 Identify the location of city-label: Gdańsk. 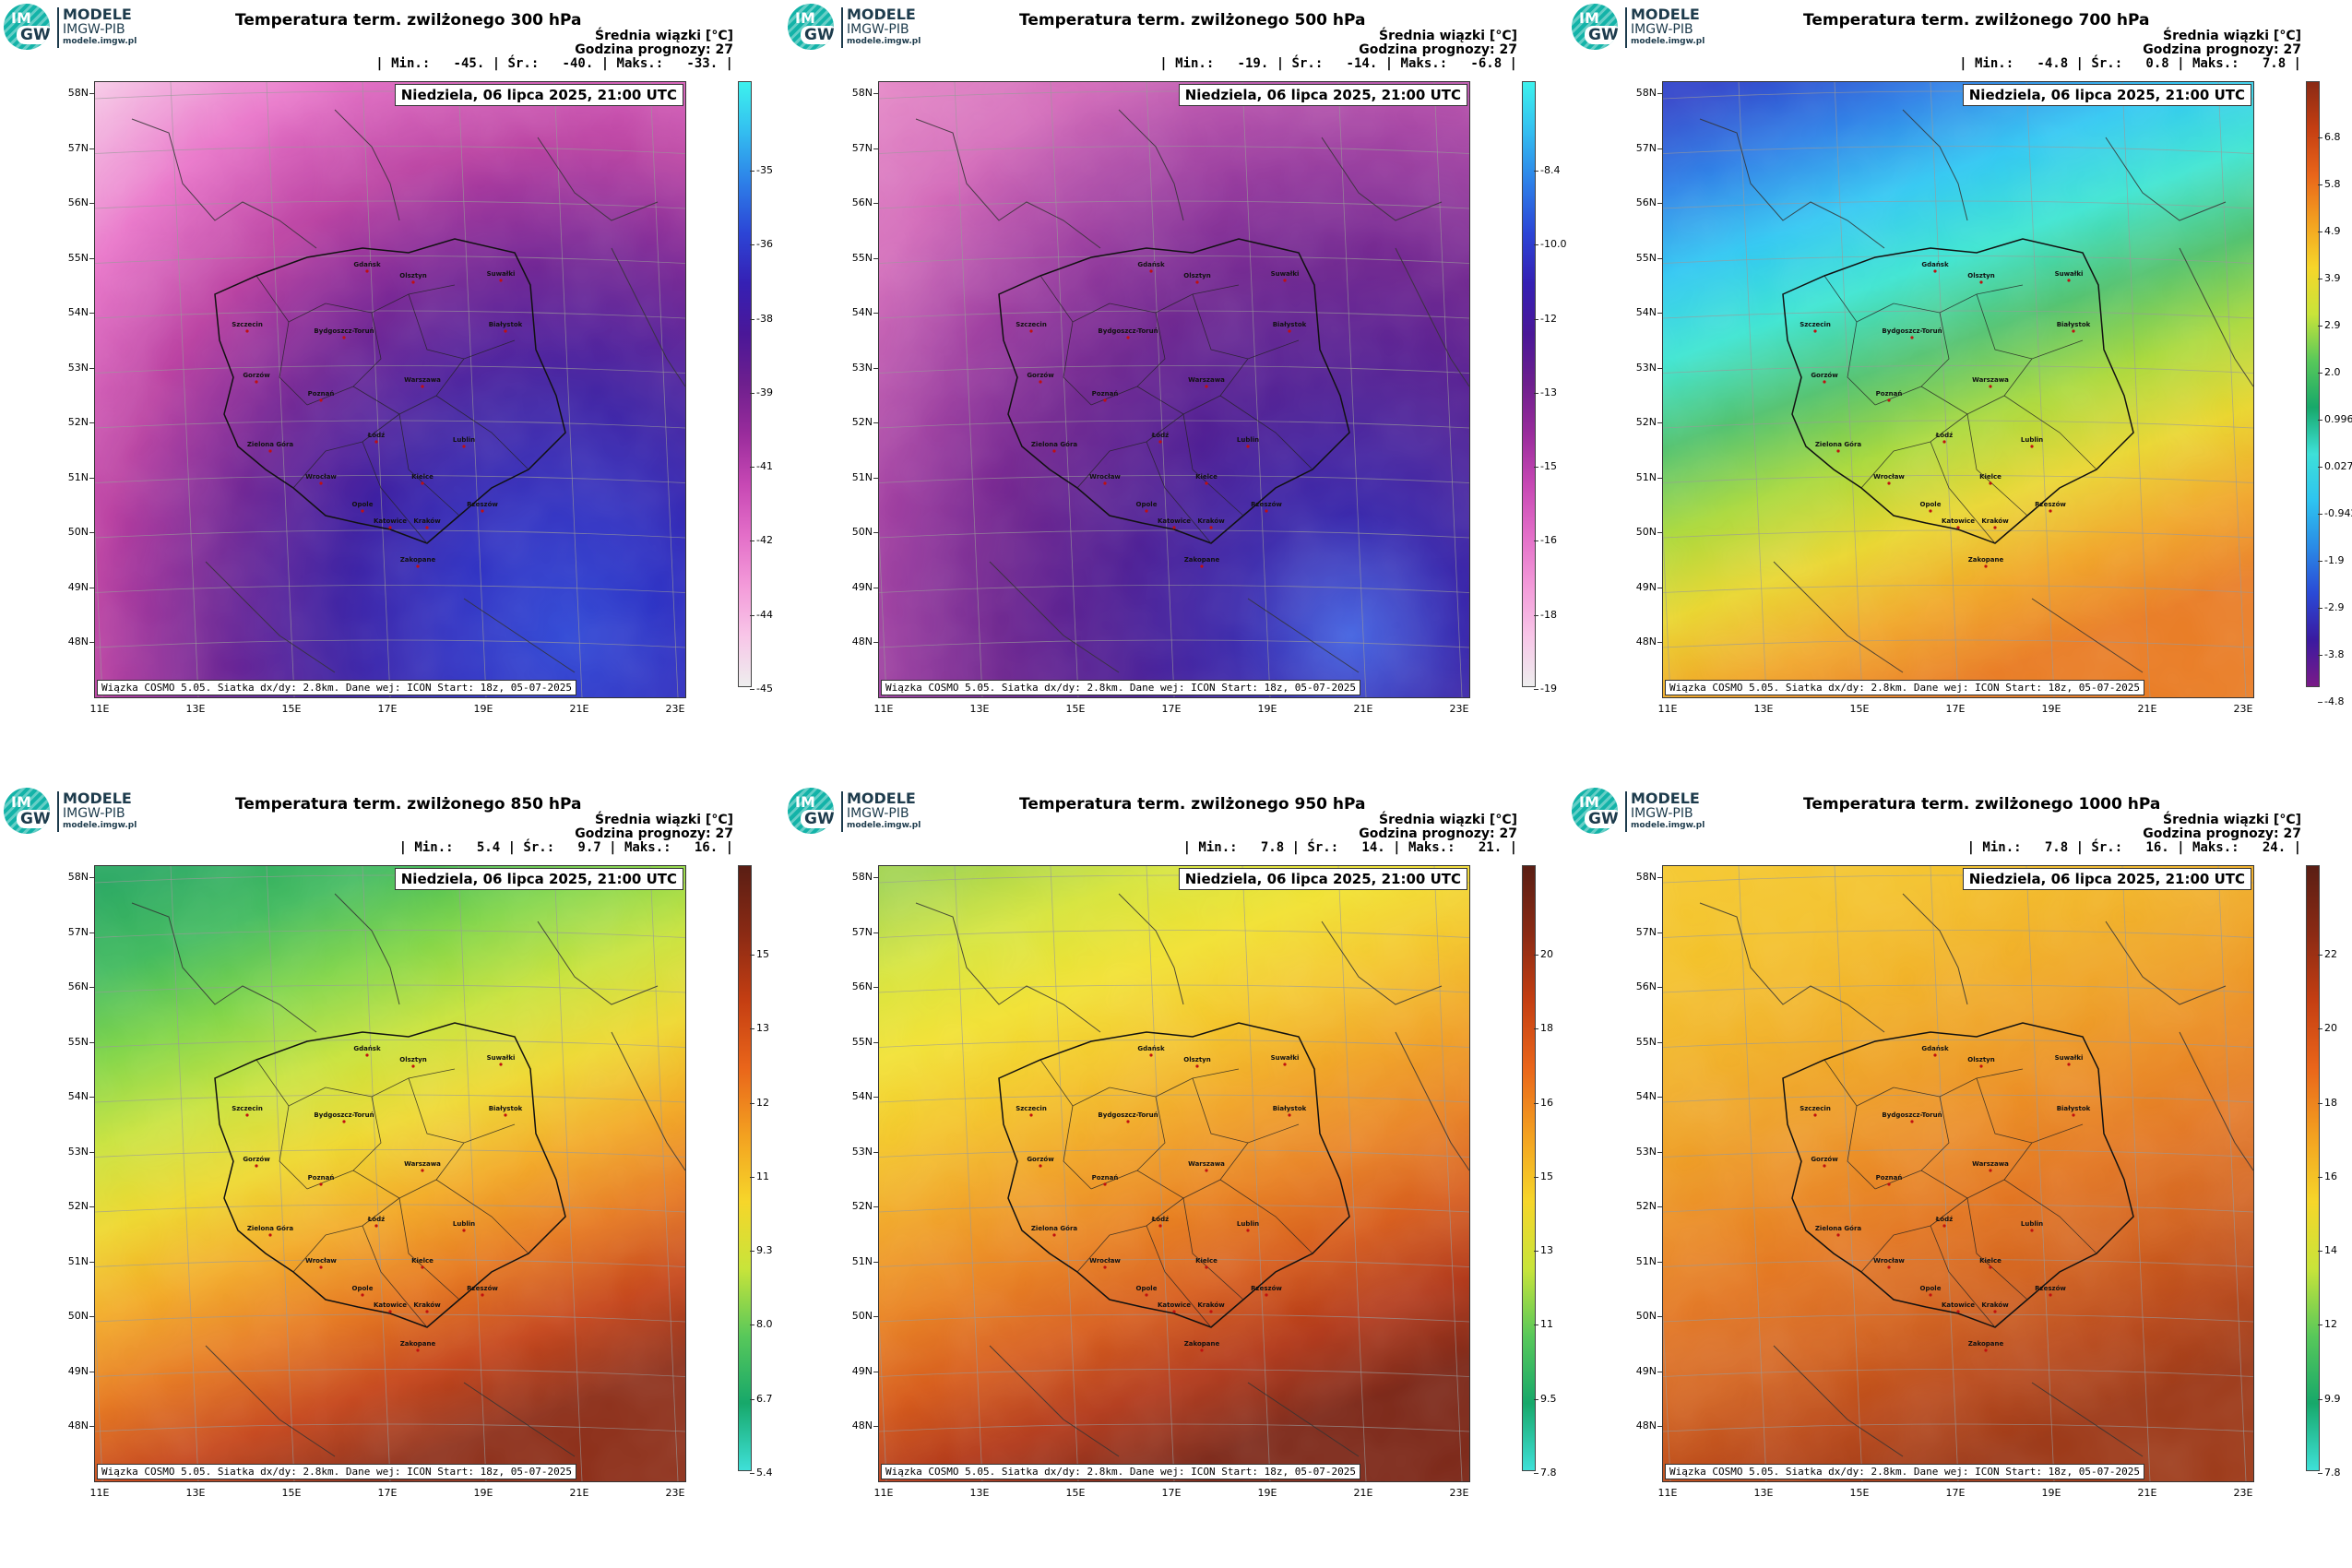
(1935, 1048).